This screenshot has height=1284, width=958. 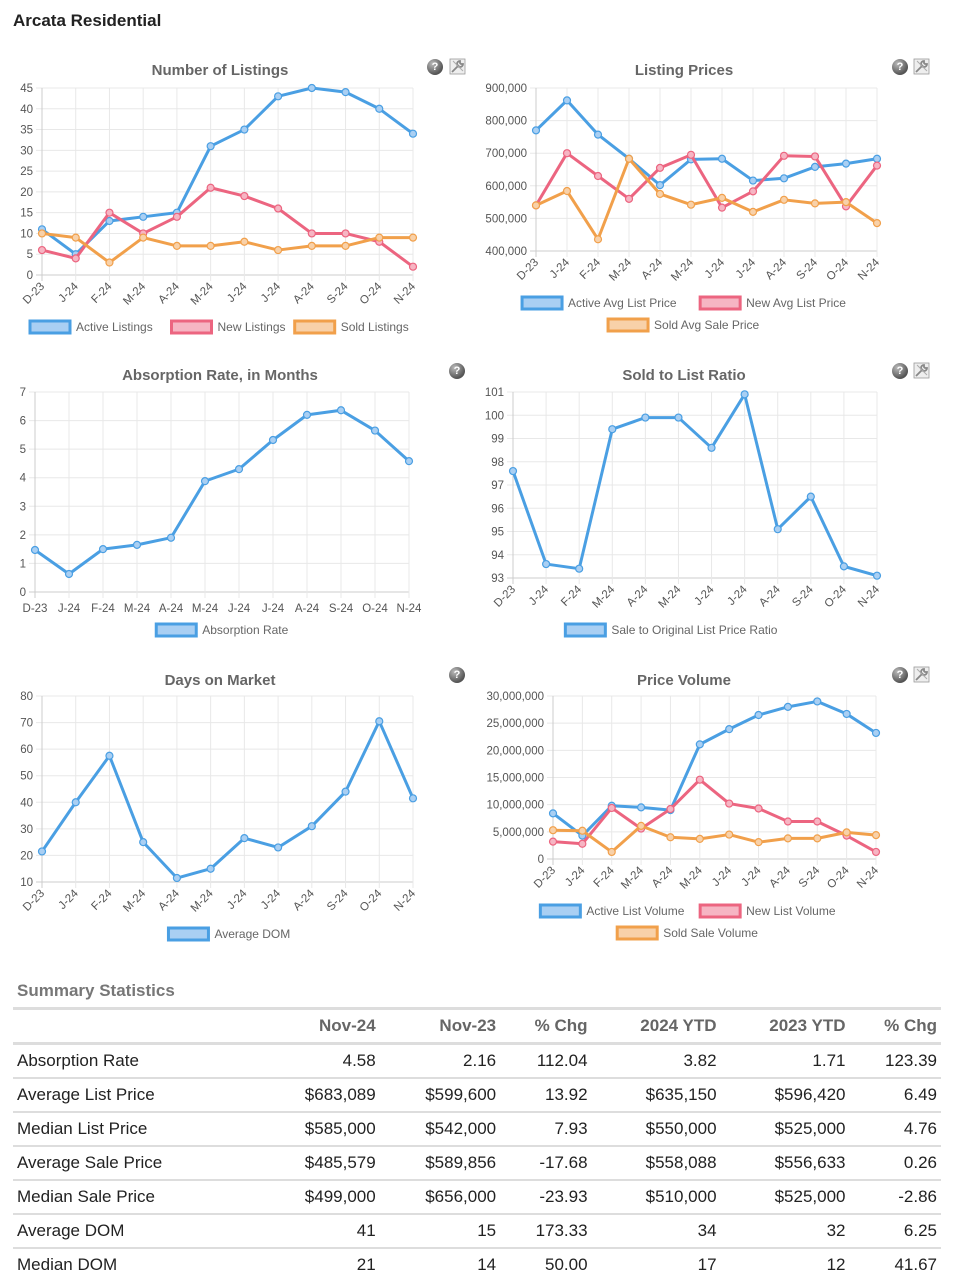 I want to click on legend-item: New Listings, so click(x=228, y=327).